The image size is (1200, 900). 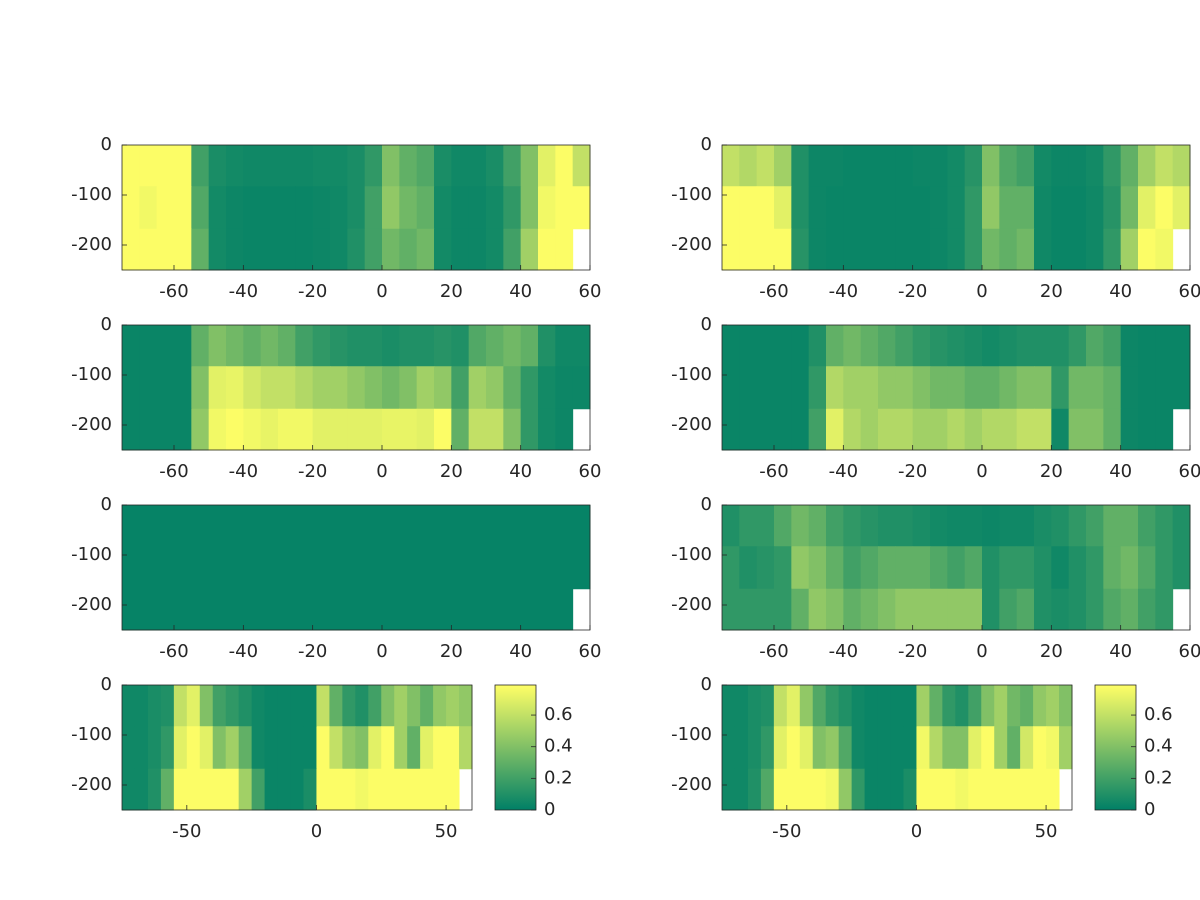 What do you see at coordinates (1051, 471) in the screenshot?
I see `x-tick-label: 20` at bounding box center [1051, 471].